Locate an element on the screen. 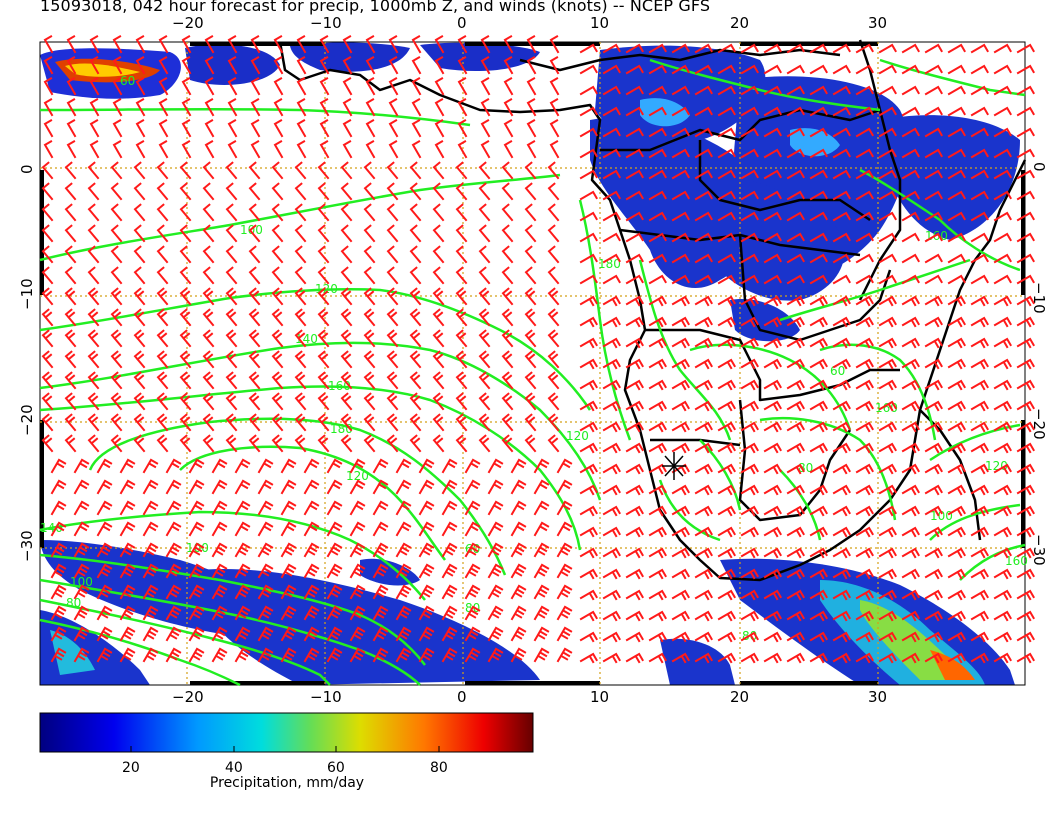 This screenshot has height=816, width=1056. x-axis-bottom: −20 −10 0 10 20 30 is located at coordinates (529, 697).